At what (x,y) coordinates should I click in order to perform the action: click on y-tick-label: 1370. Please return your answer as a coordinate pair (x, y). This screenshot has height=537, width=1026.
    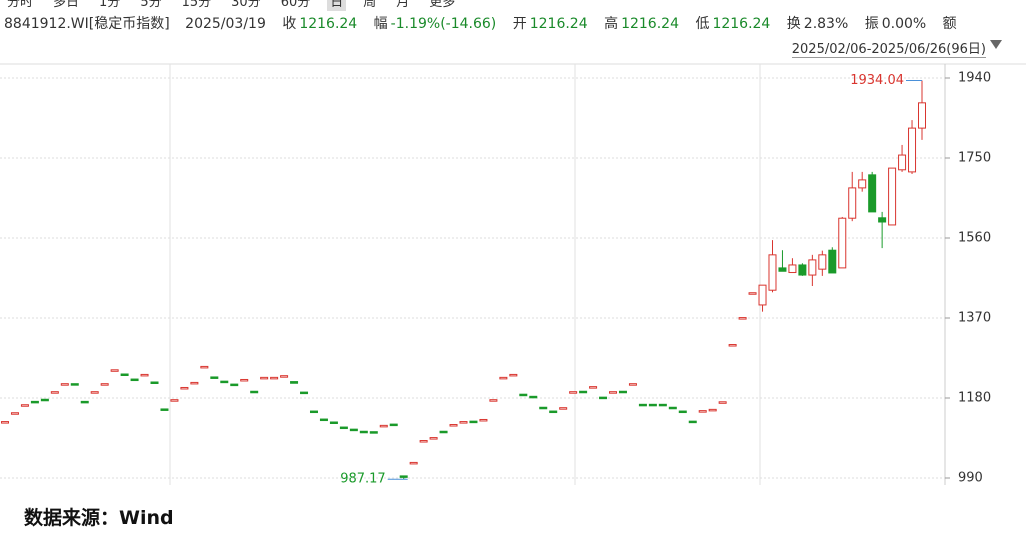
    Looking at the image, I should click on (974, 318).